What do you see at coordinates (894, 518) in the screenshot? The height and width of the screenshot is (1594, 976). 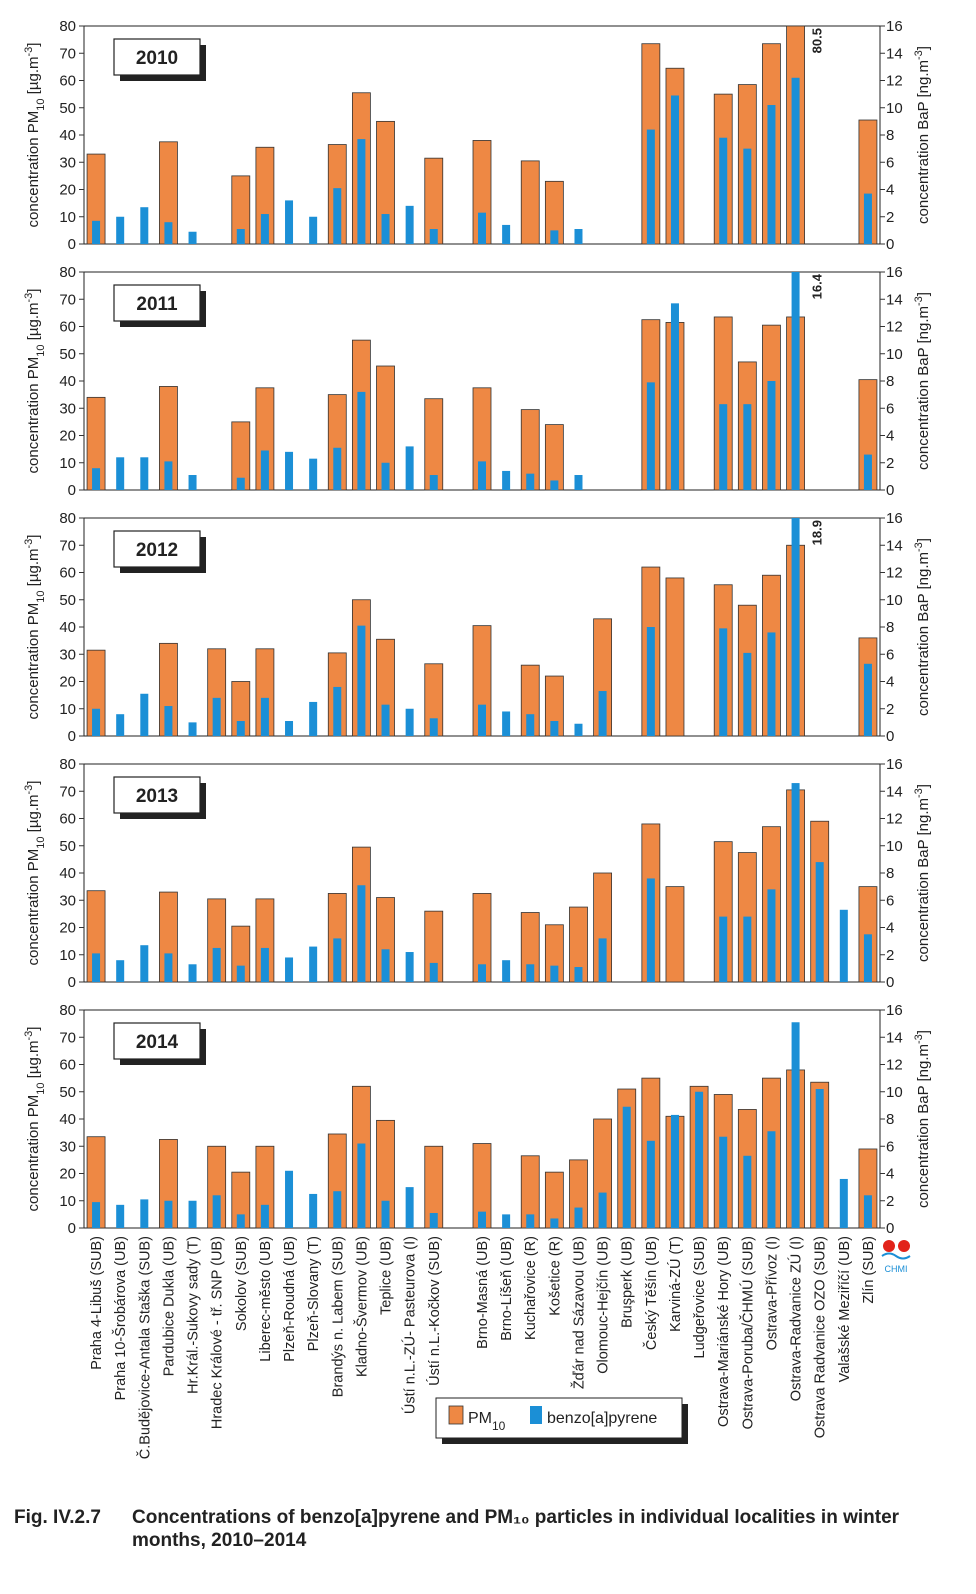 I see `y-right-tick-label: 16` at bounding box center [894, 518].